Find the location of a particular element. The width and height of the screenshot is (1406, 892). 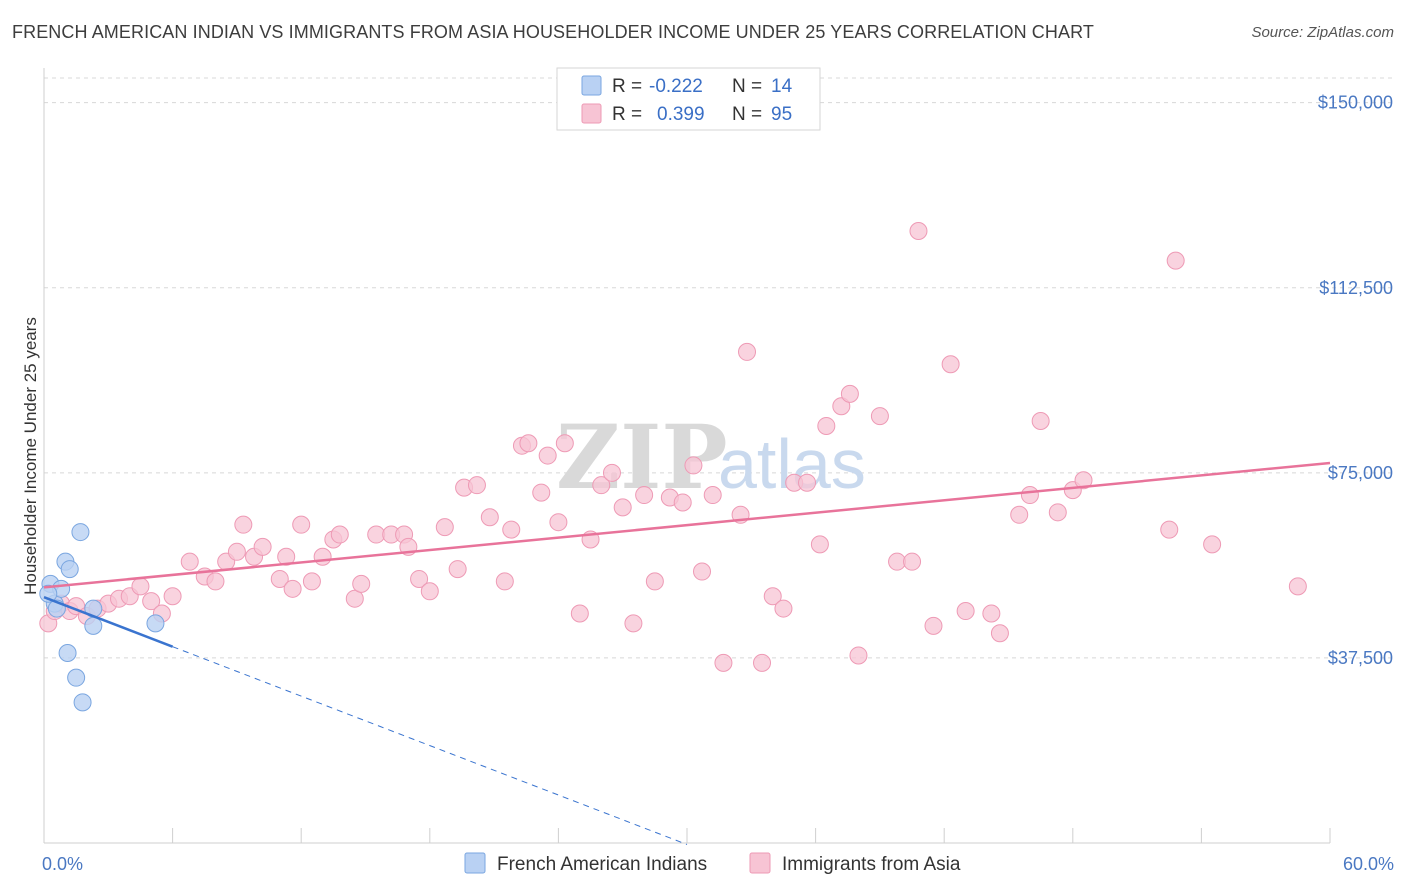

series-french-american-indians is located at coordinates (102, 617).